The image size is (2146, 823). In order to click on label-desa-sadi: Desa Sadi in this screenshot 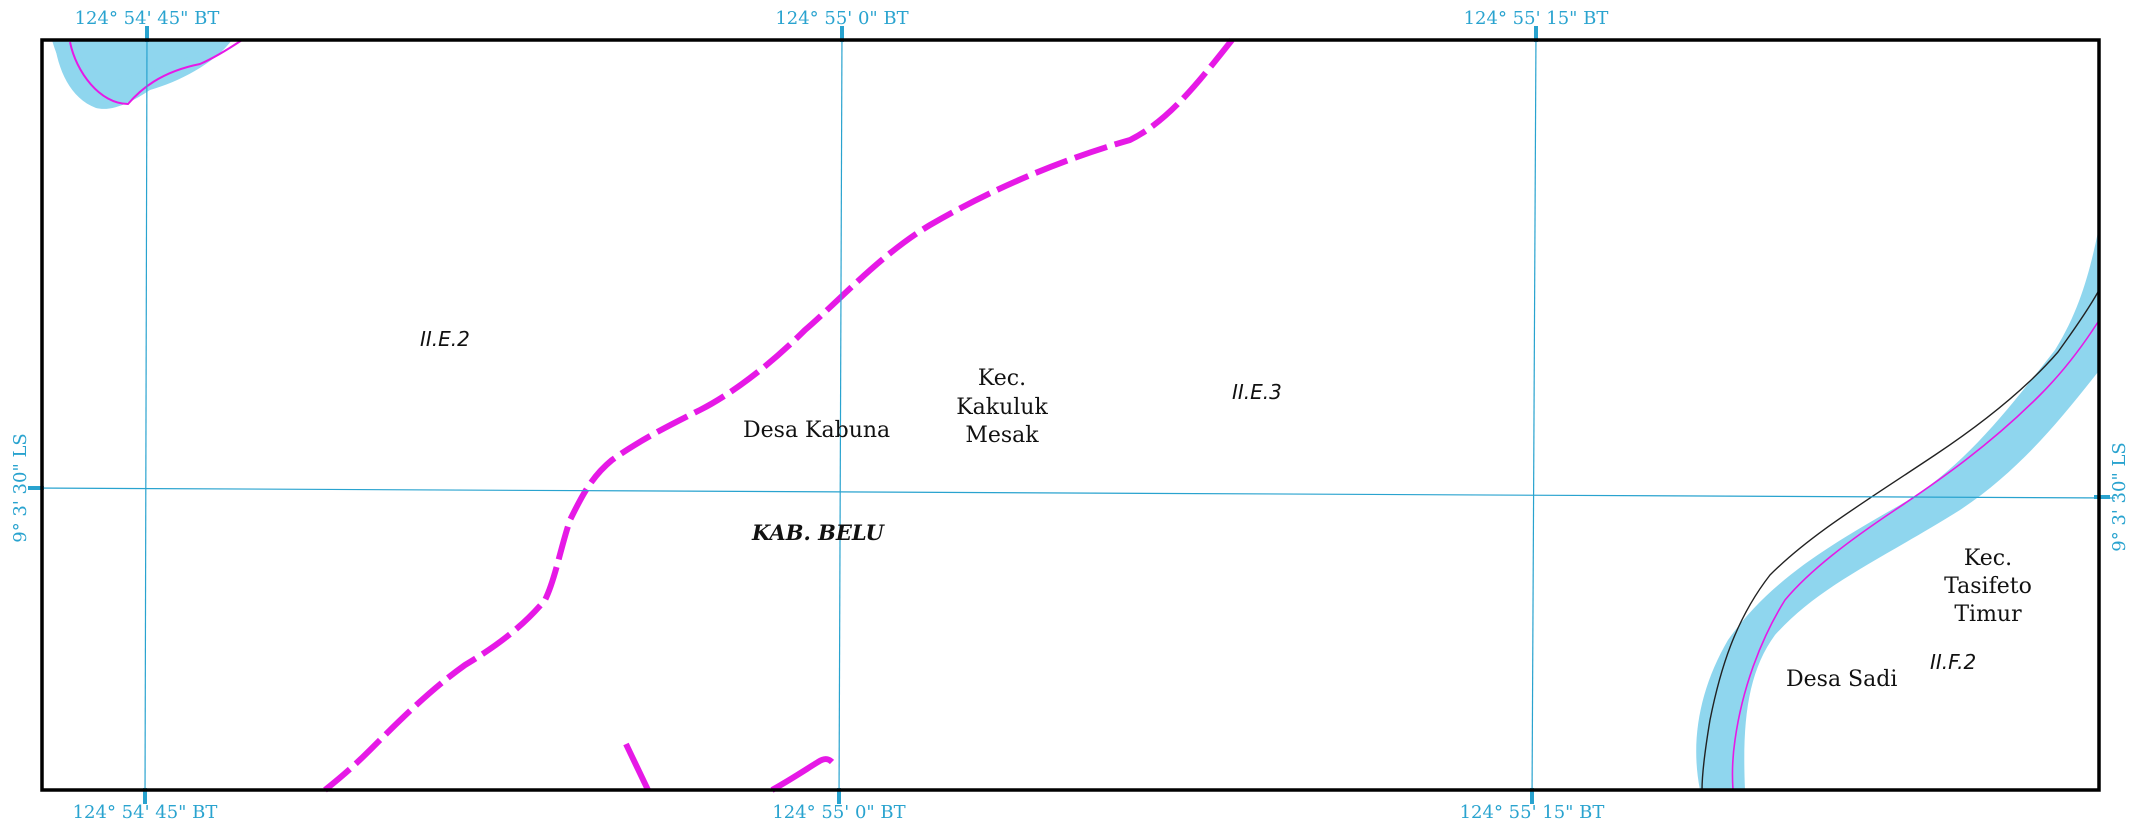, I will do `click(1841, 679)`.